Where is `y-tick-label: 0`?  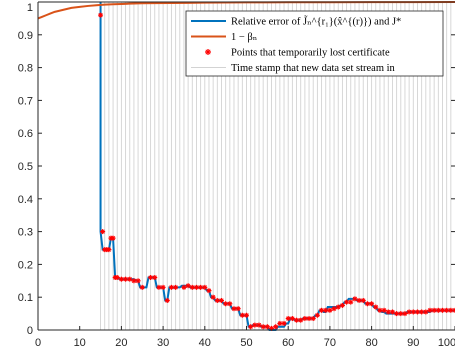 y-tick-label: 0 is located at coordinates (30, 331).